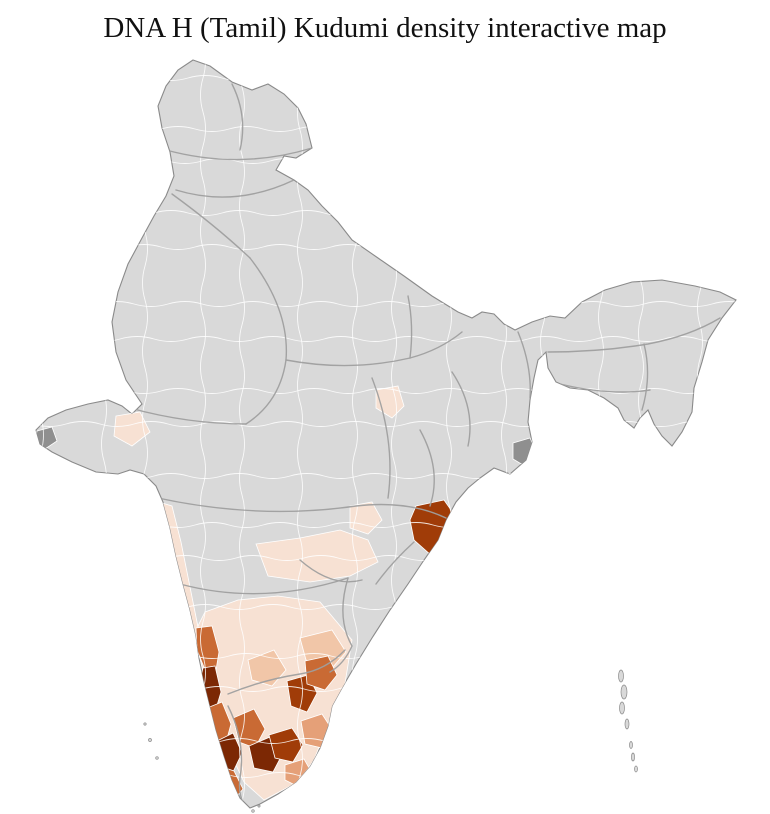 This screenshot has width=770, height=814. Describe the element at coordinates (46, 438) in the screenshot. I see `district-kutch-gray` at that location.